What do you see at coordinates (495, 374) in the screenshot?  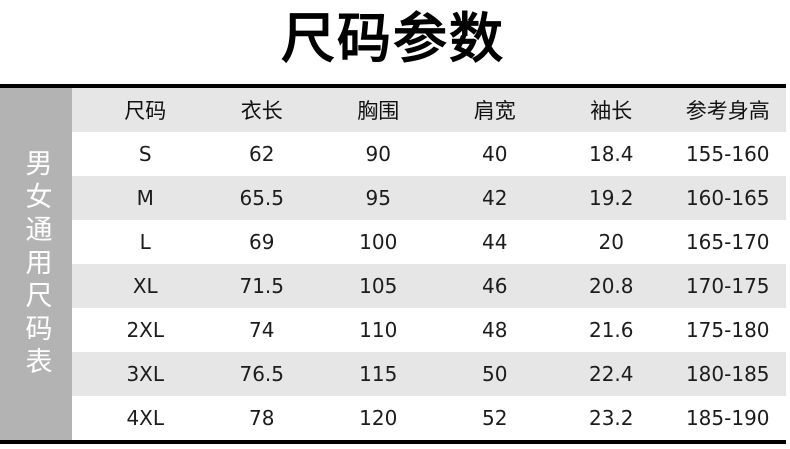 I see `value-cell: 50` at bounding box center [495, 374].